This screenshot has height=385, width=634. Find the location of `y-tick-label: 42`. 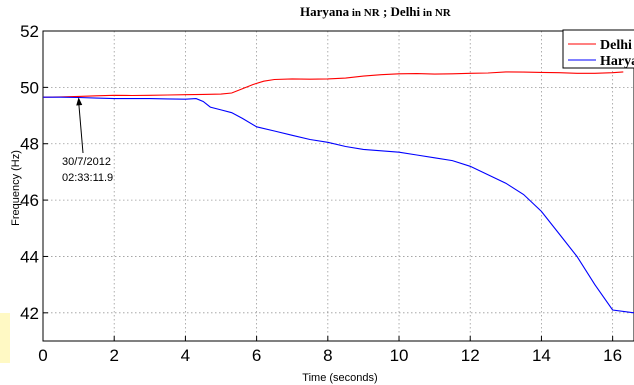

y-tick-label: 42 is located at coordinates (29, 313).